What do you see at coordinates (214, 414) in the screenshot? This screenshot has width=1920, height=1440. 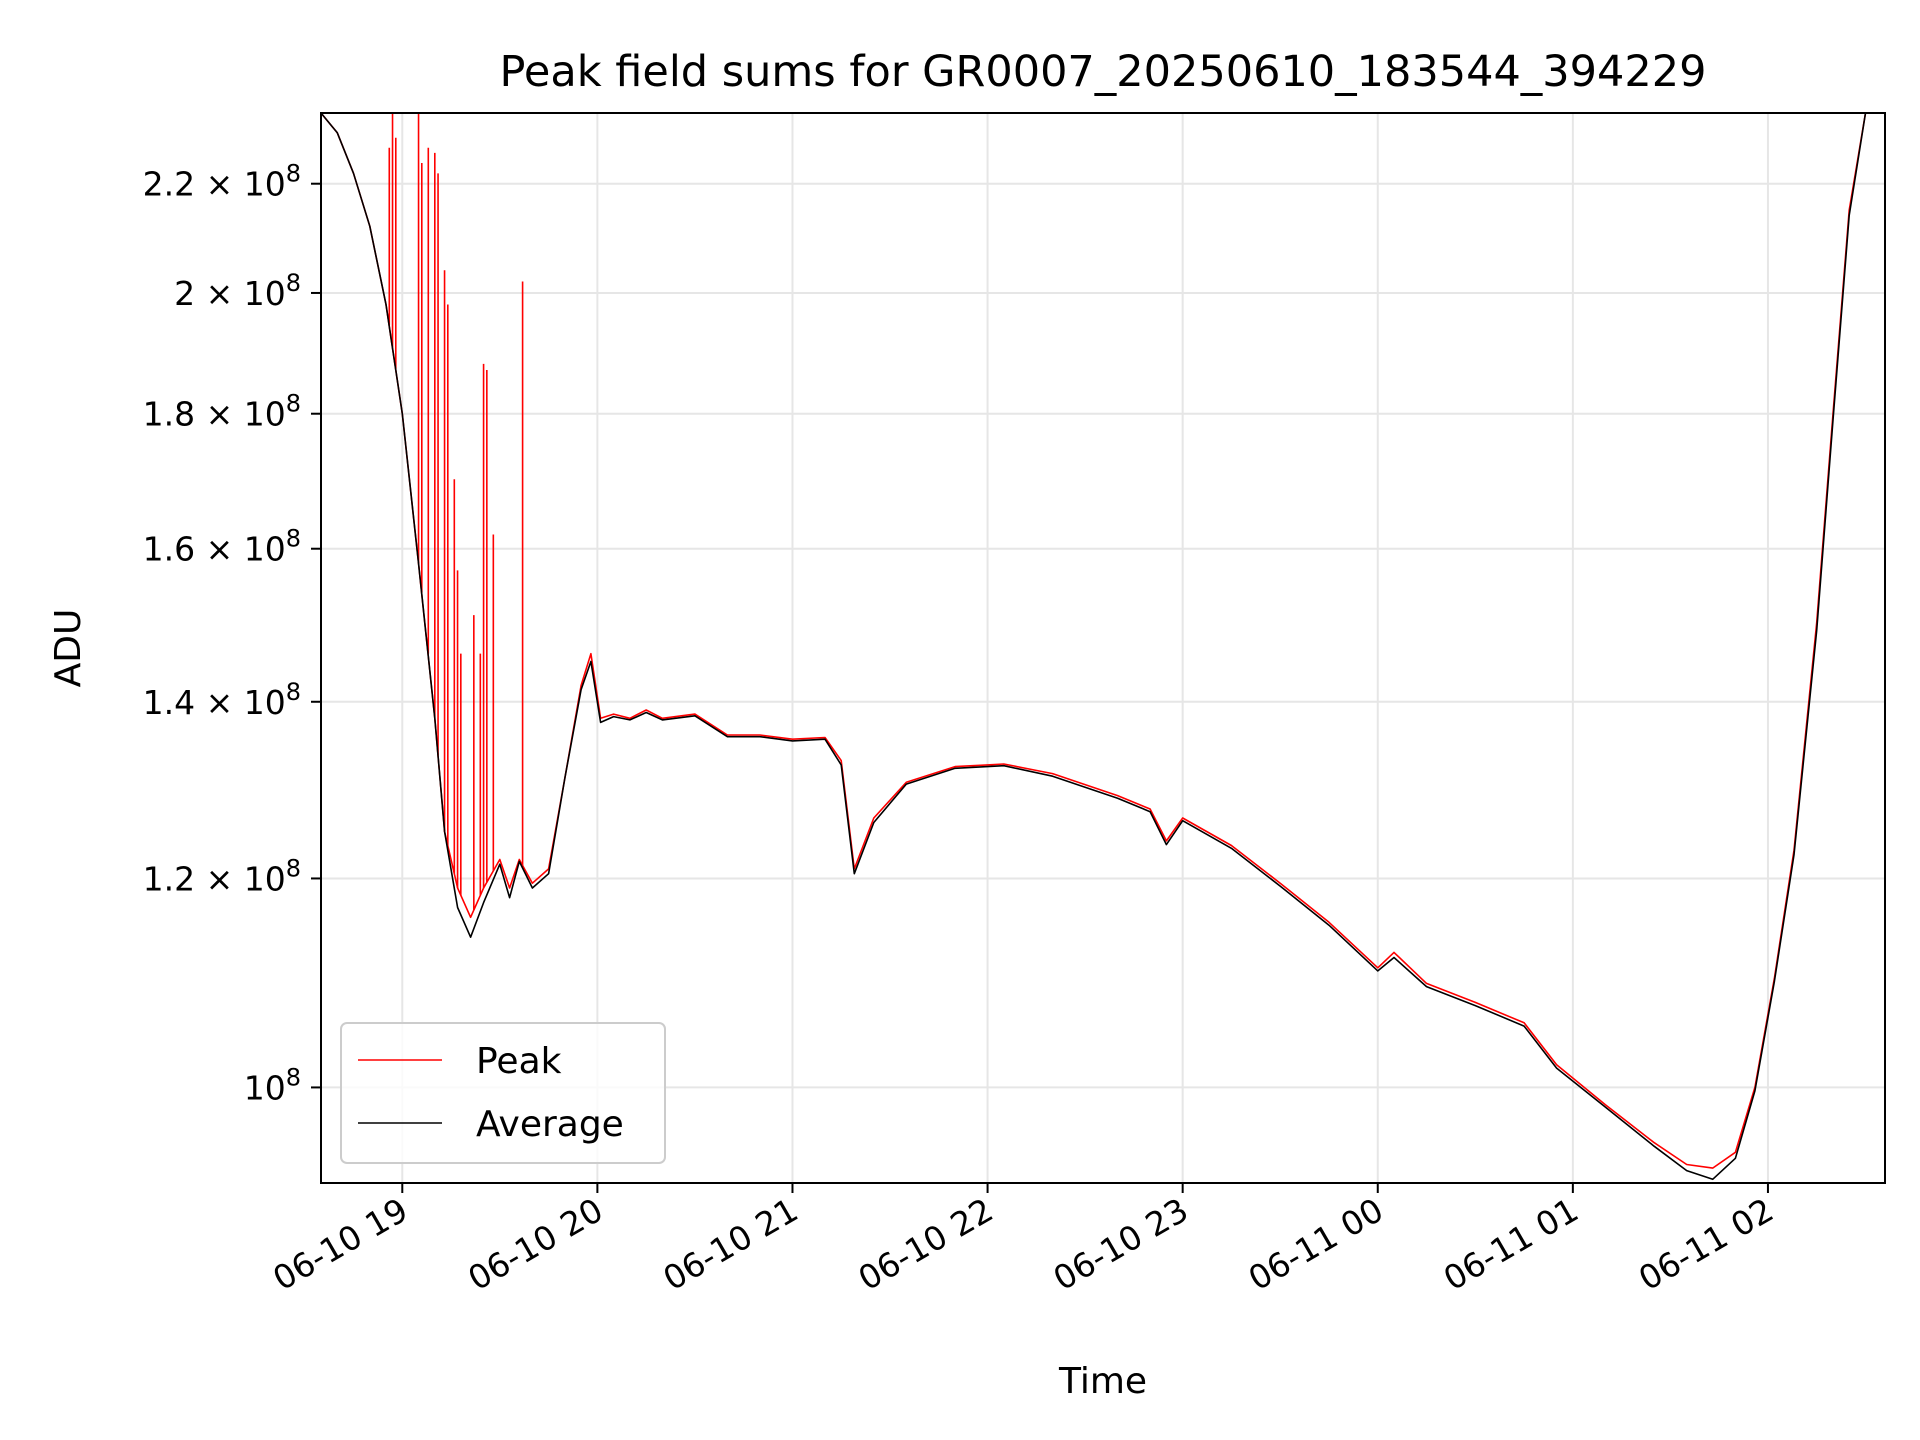 I see `y-tick-base: 1.8 × 10` at bounding box center [214, 414].